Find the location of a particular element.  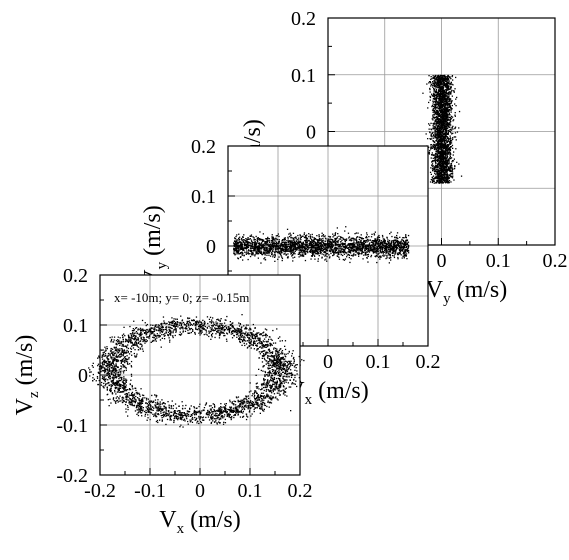

x-tick-label: 0 is located at coordinates (442, 261).